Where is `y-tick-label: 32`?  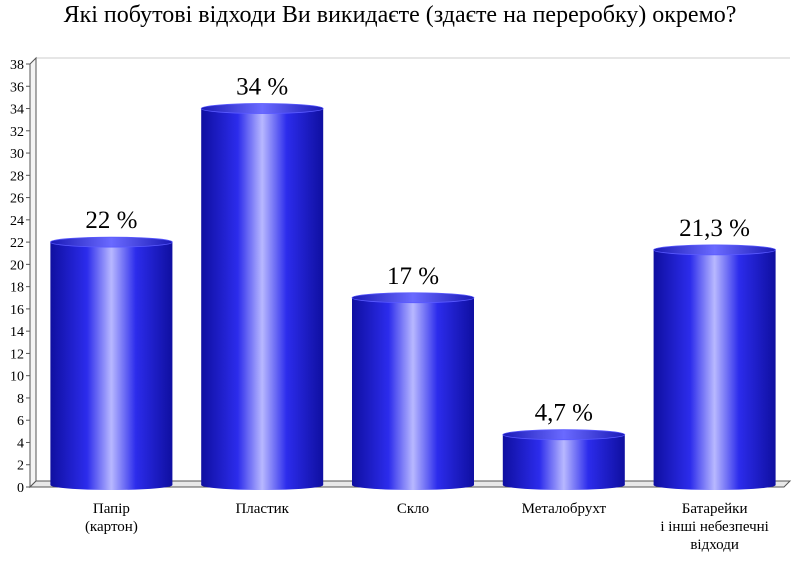 y-tick-label: 32 is located at coordinates (17, 132).